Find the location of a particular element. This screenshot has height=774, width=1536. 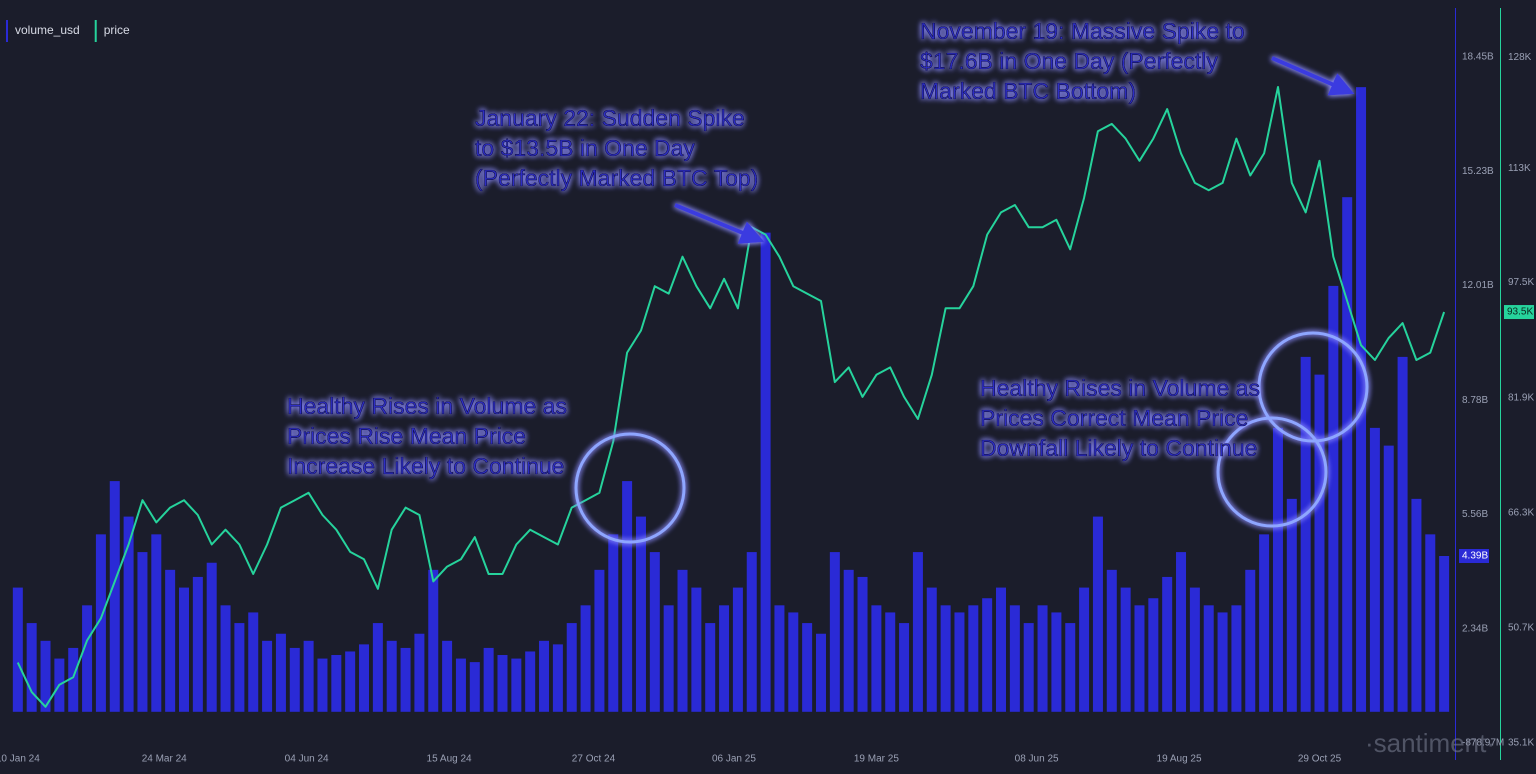

x-tick-label: 19 Aug 25 is located at coordinates (1179, 759).